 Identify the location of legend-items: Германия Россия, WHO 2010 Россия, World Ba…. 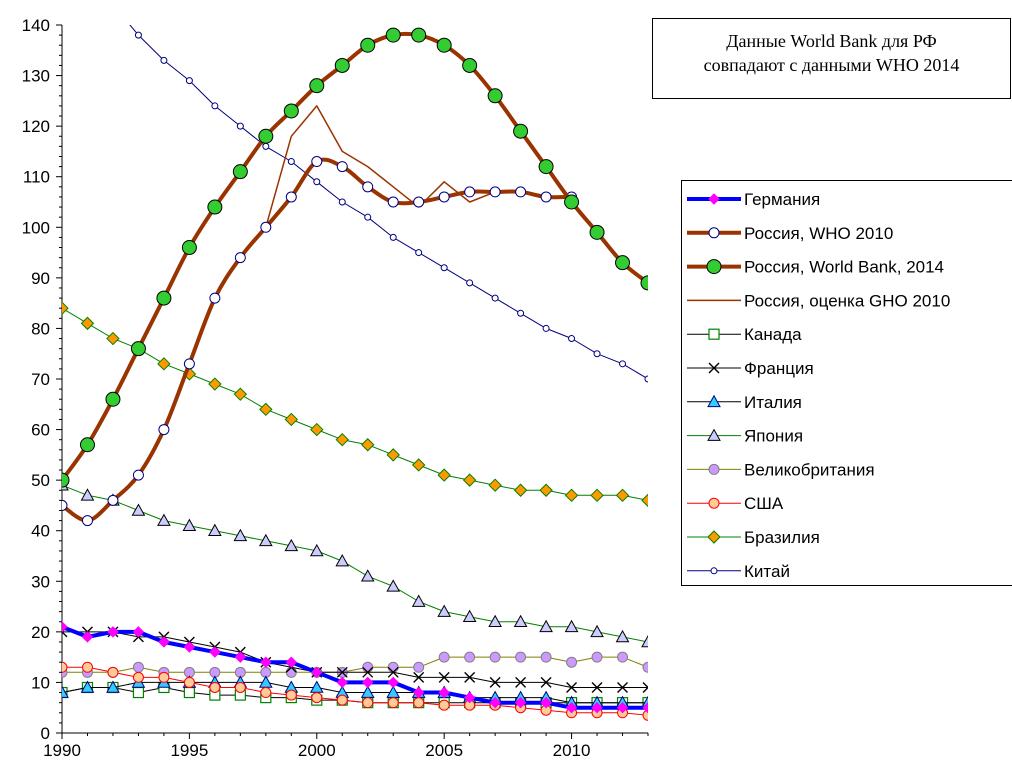
(818, 385).